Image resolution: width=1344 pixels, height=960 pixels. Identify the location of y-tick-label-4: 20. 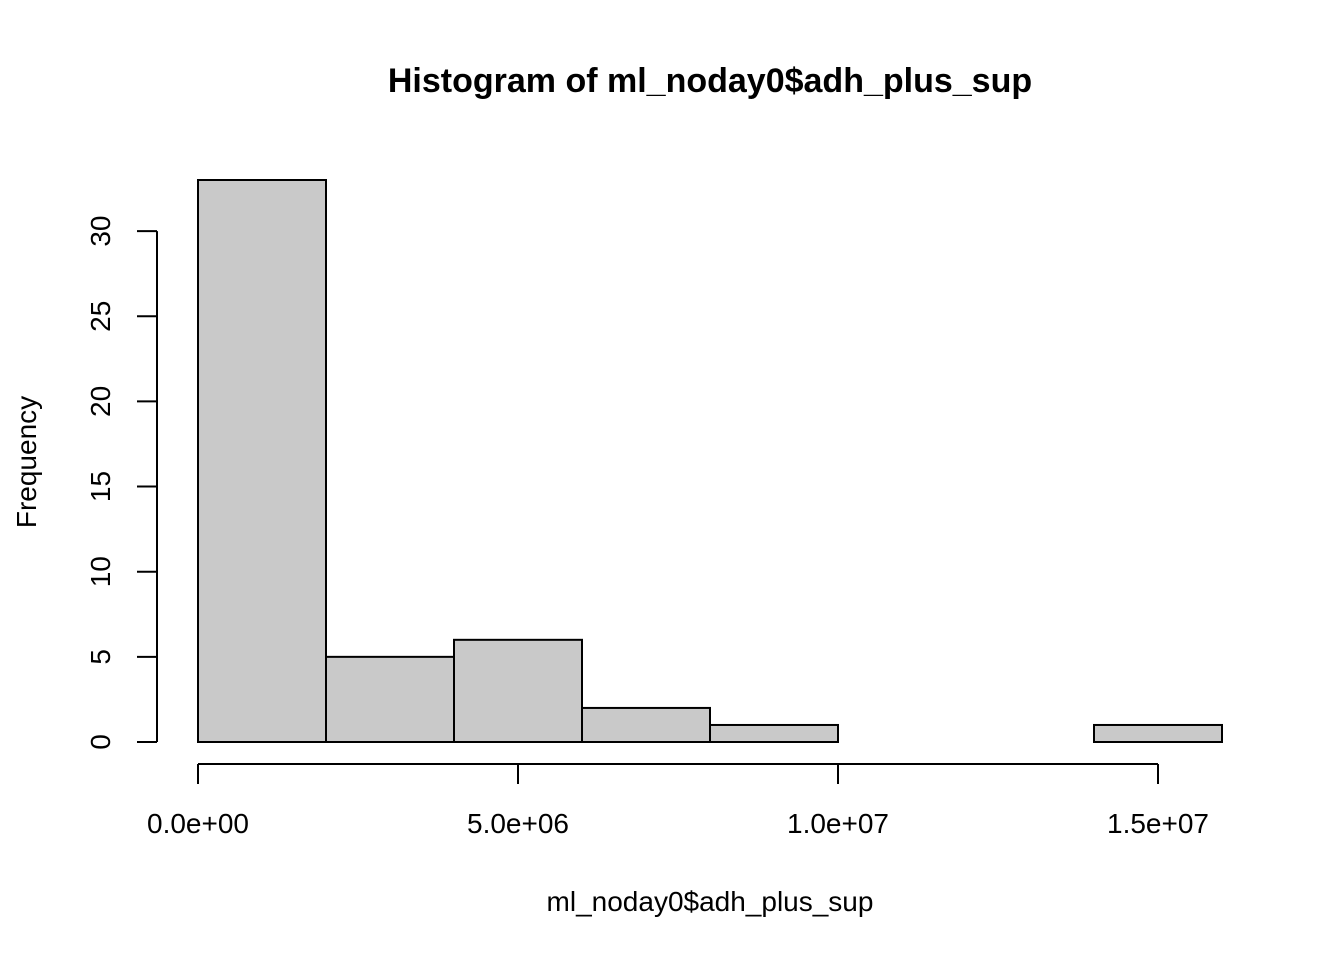
(100, 401).